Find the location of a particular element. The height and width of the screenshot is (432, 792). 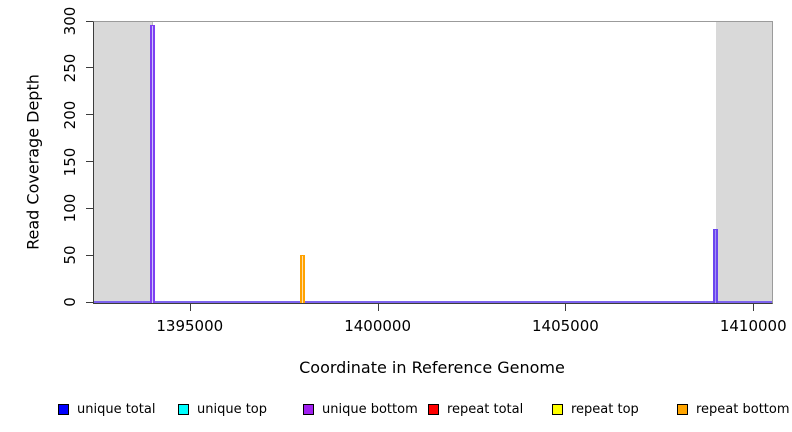

y-tick-label: 100 is located at coordinates (70, 208).